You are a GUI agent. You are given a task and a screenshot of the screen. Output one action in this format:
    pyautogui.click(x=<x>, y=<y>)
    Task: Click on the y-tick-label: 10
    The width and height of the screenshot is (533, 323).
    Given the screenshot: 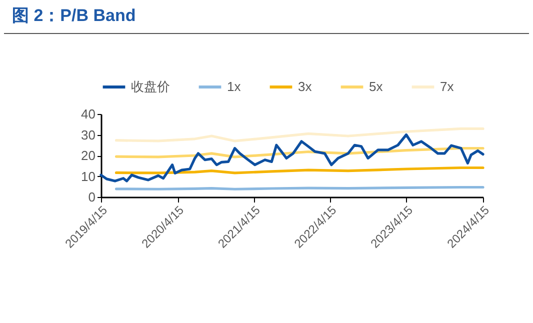 What is the action you would take?
    pyautogui.click(x=88, y=176)
    